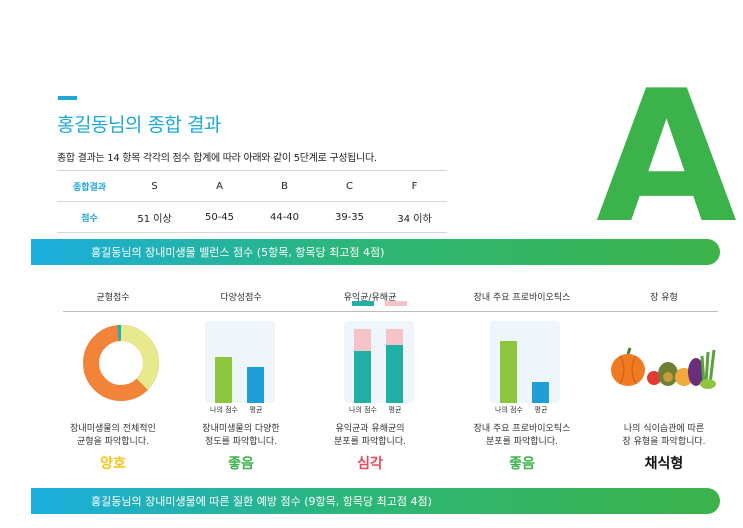 Image resolution: width=743 pixels, height=528 pixels. Describe the element at coordinates (219, 217) in the screenshot. I see `table-cell: 50-45` at that location.